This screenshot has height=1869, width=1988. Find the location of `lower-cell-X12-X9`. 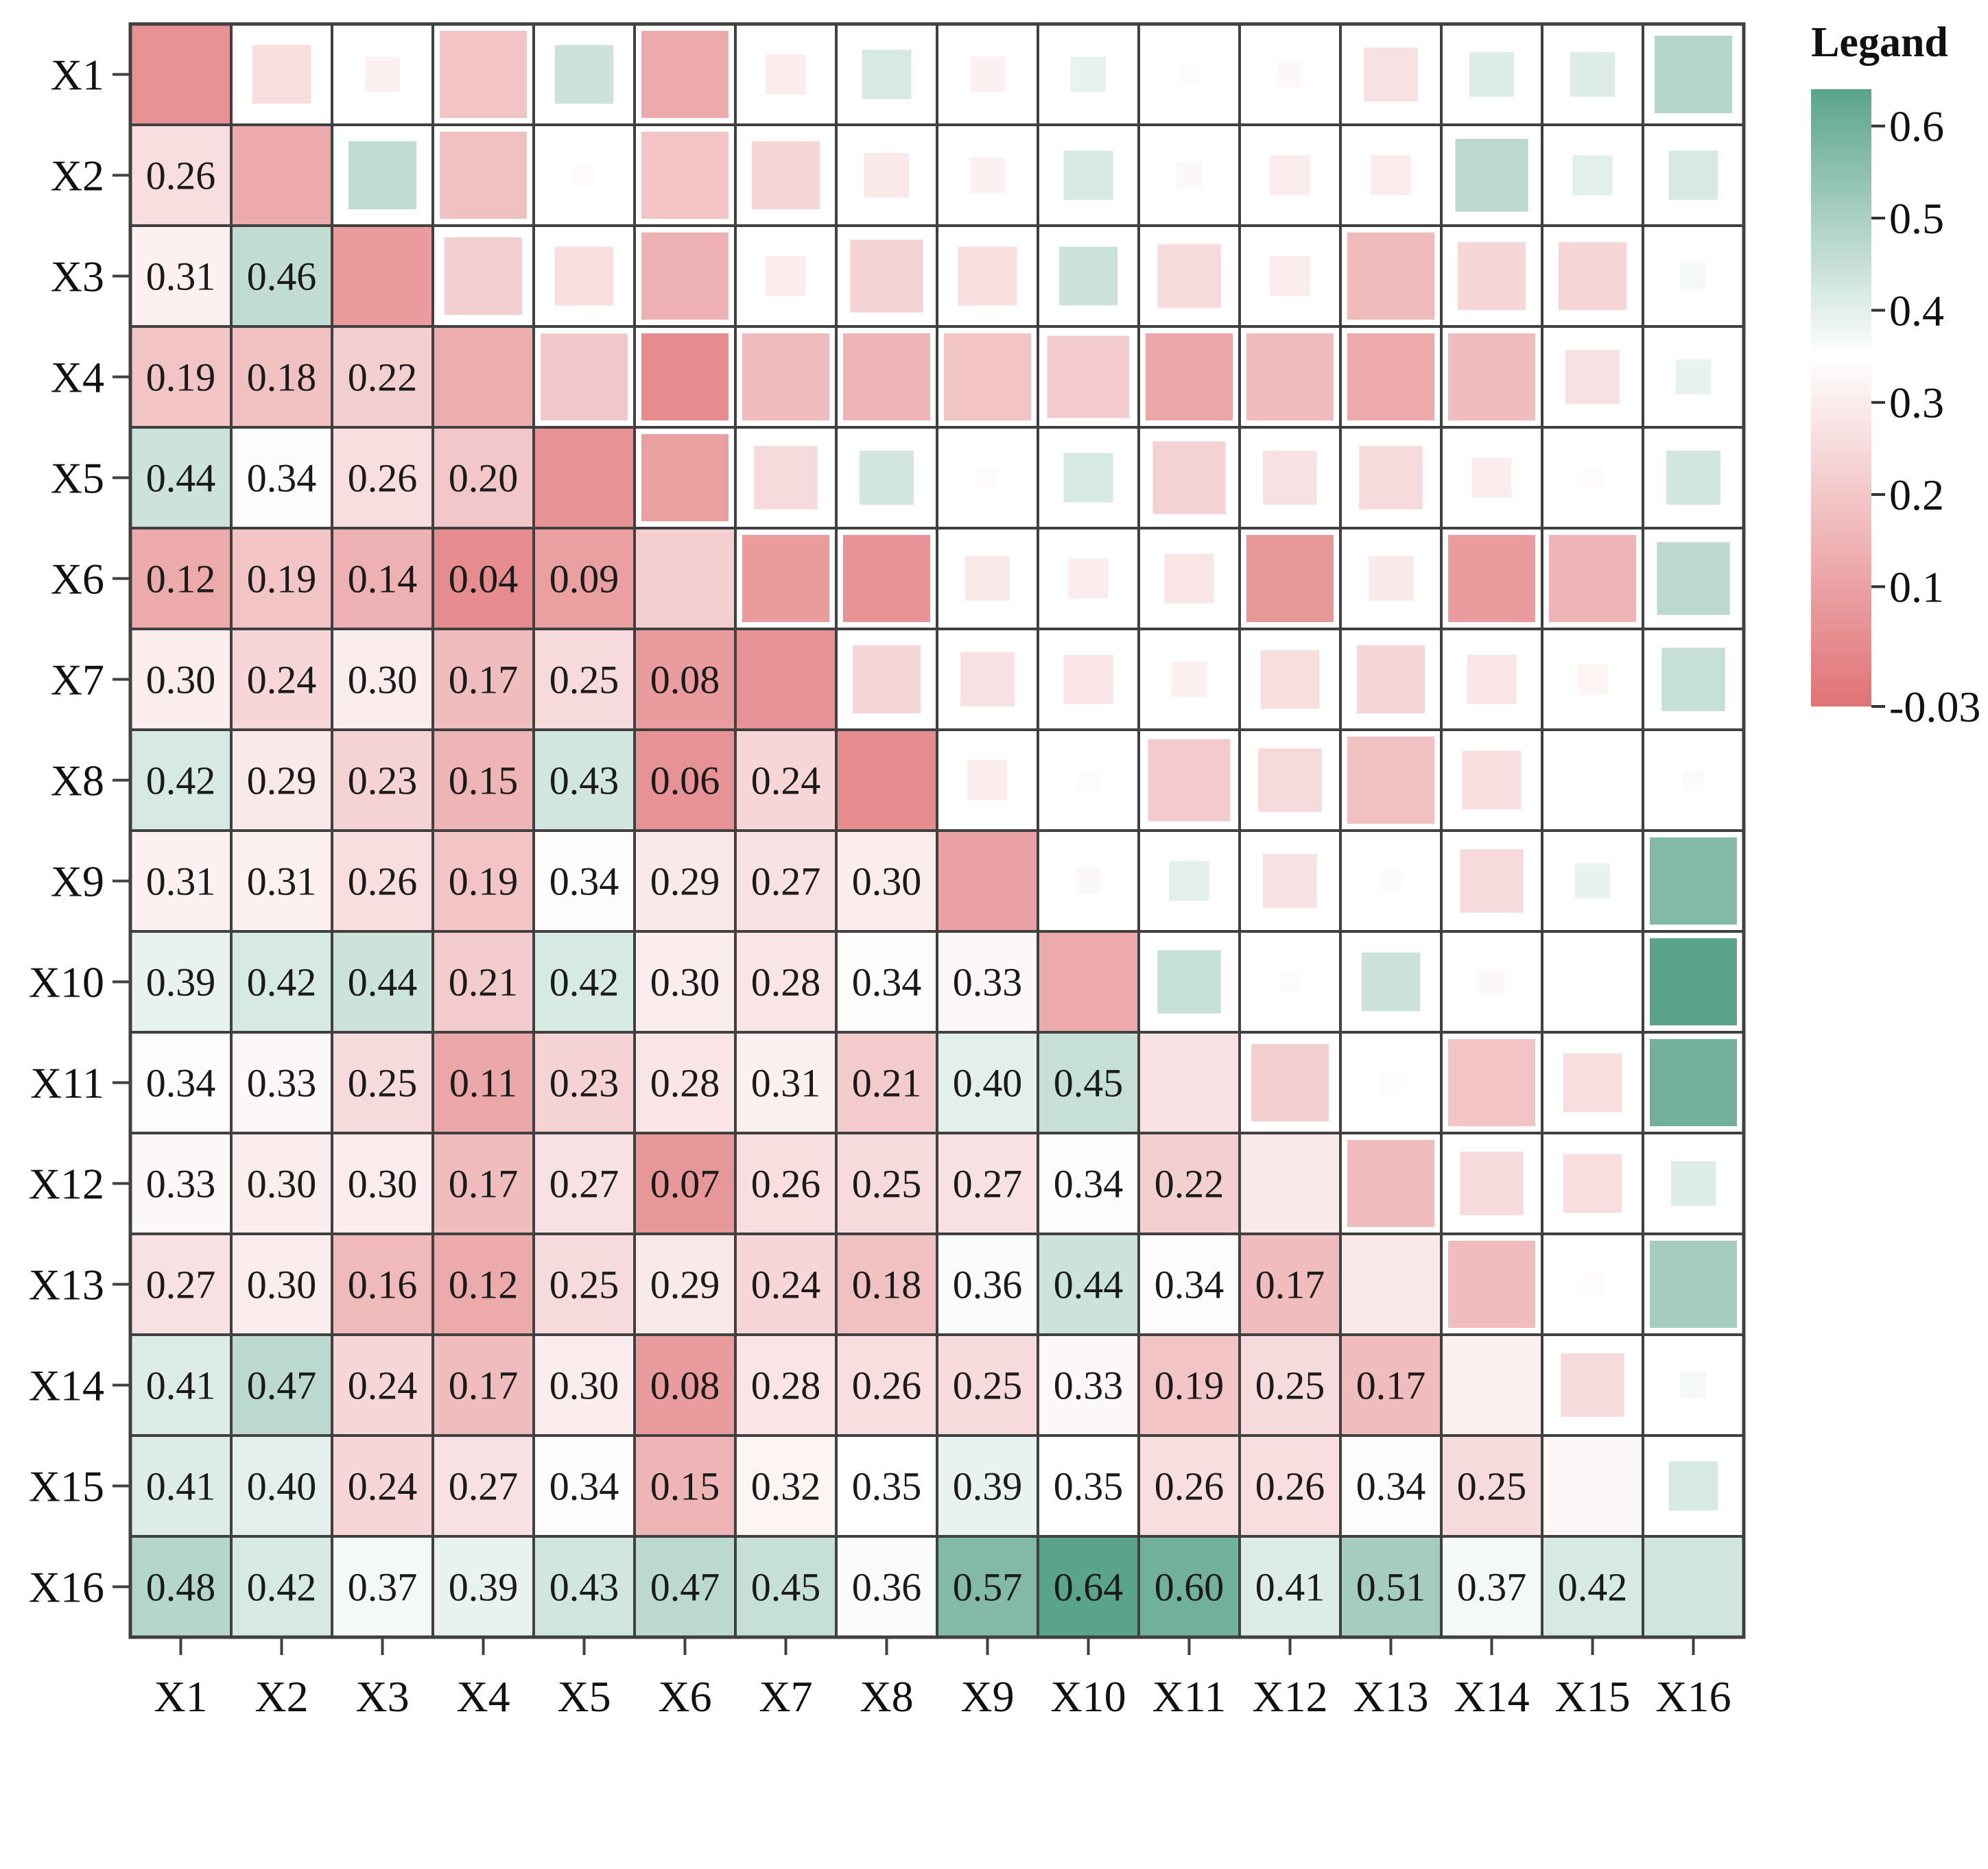

lower-cell-X12-X9 is located at coordinates (987, 1183).